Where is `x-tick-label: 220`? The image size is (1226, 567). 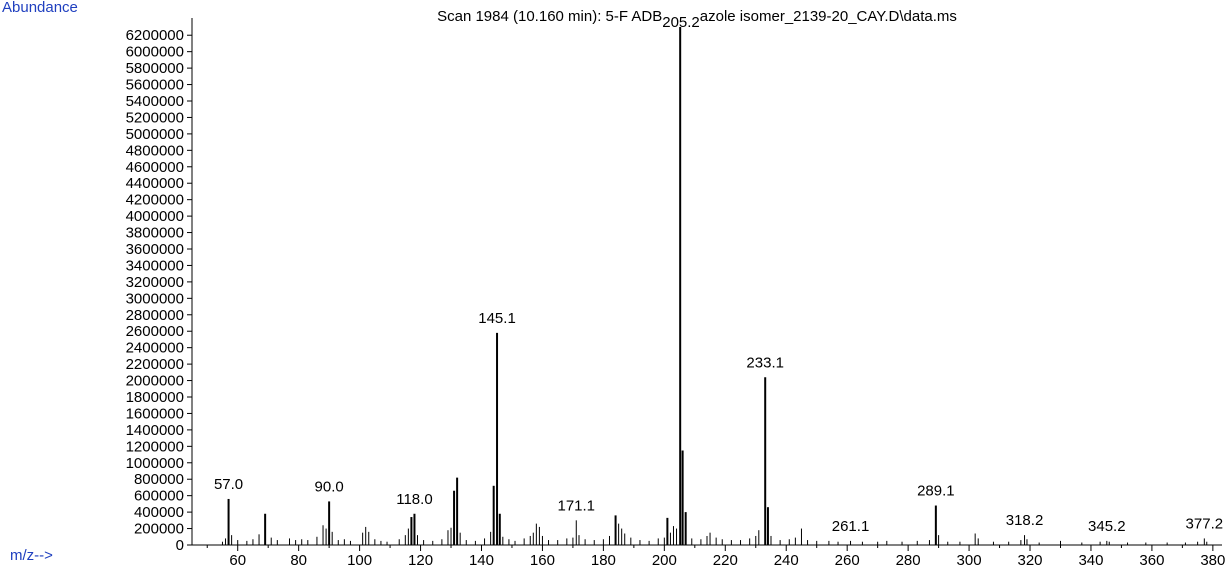 x-tick-label: 220 is located at coordinates (725, 559).